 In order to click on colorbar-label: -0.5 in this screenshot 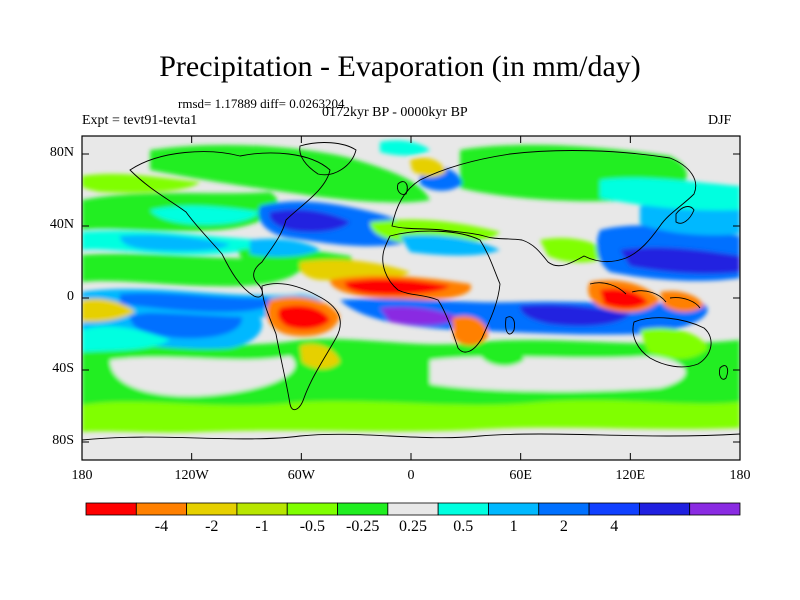, I will do `click(312, 526)`.